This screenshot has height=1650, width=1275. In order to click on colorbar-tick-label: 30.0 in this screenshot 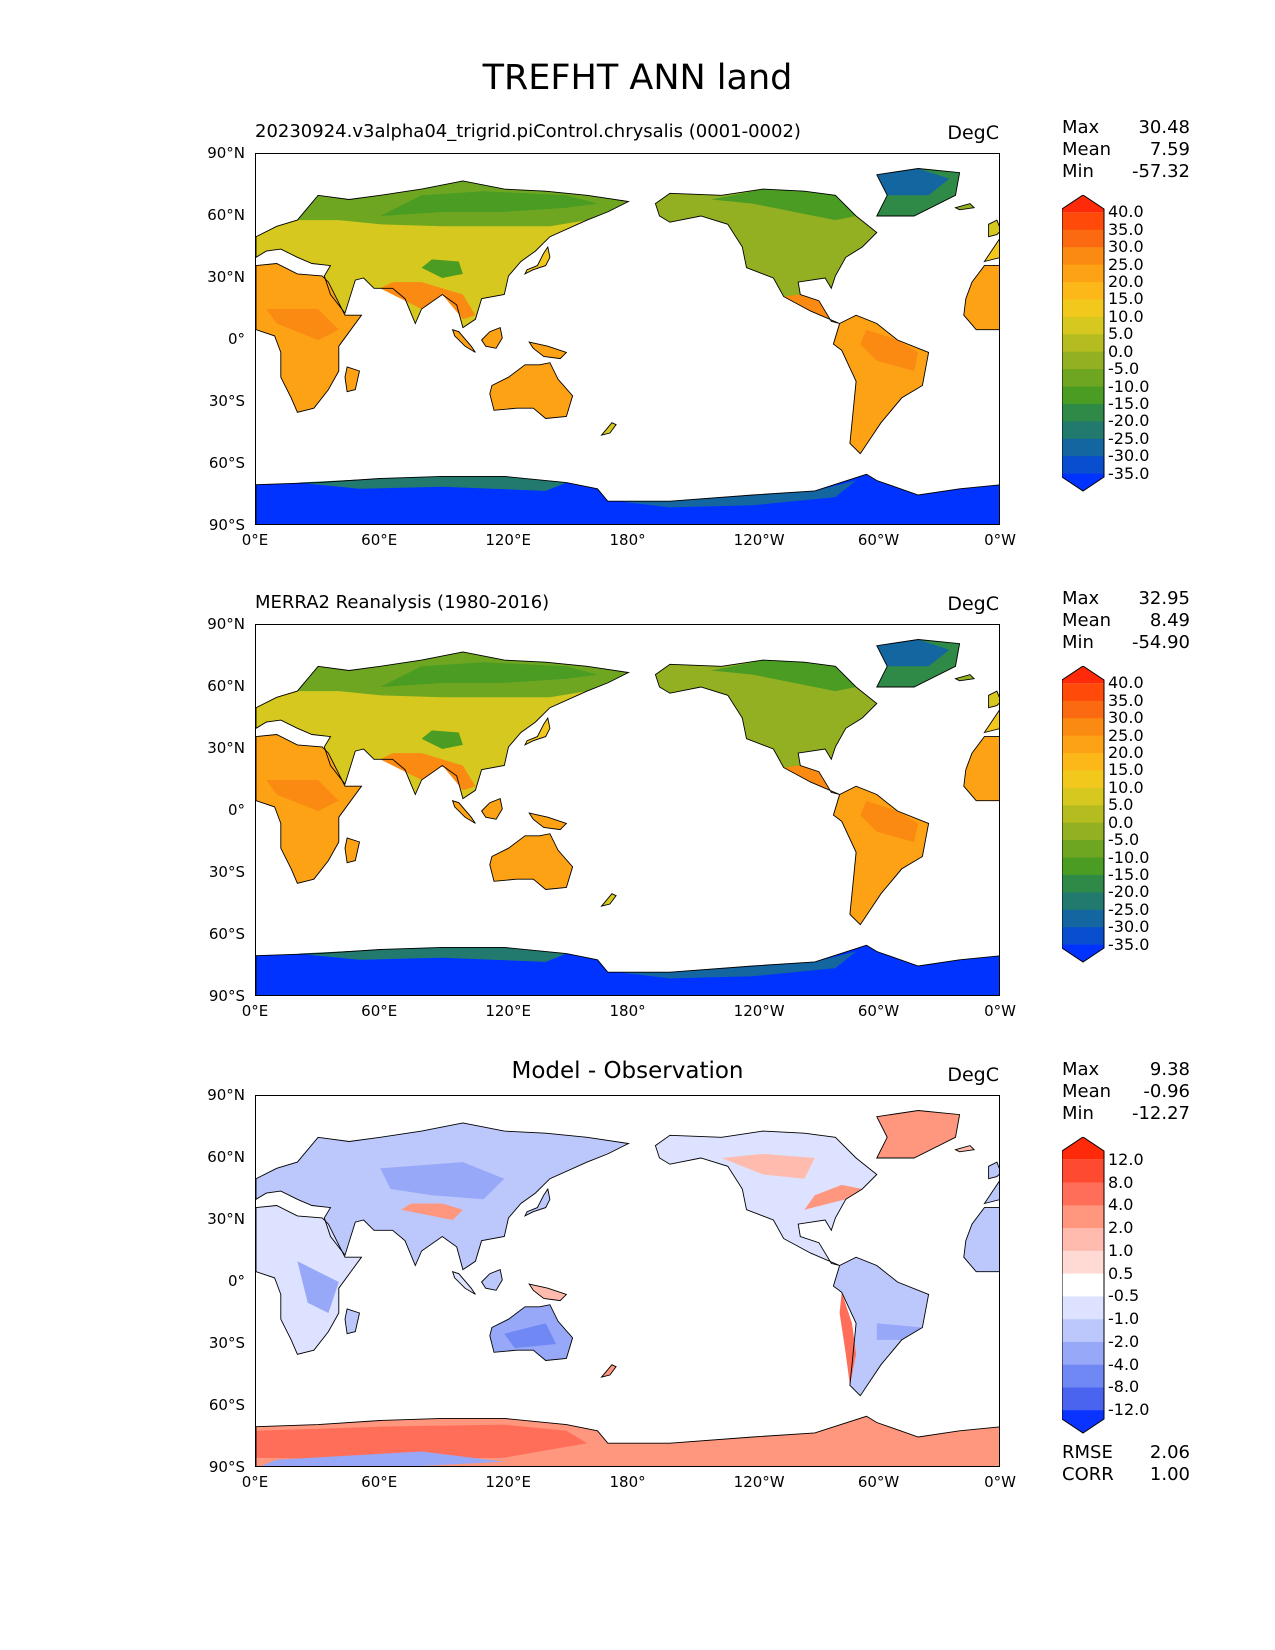, I will do `click(1126, 247)`.